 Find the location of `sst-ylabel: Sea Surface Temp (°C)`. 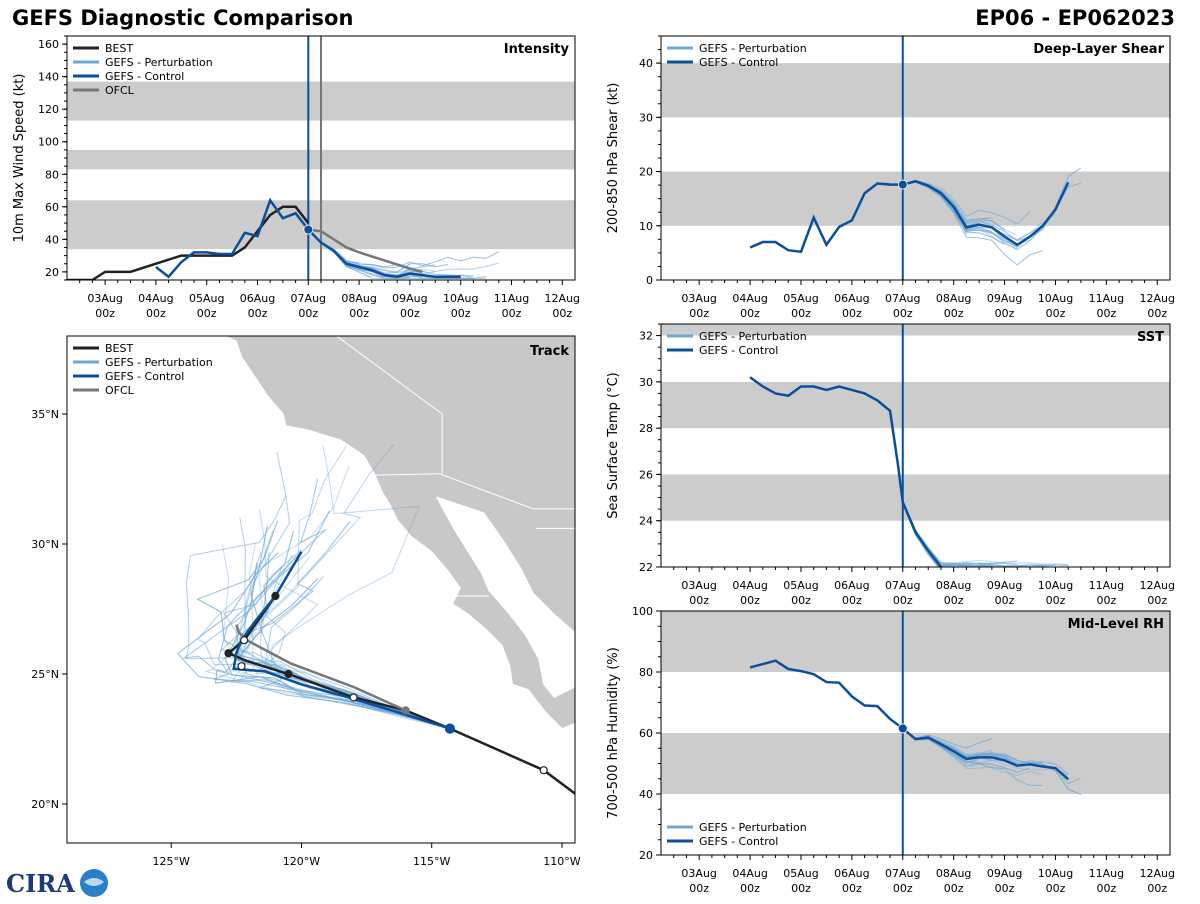

sst-ylabel: Sea Surface Temp (°C) is located at coordinates (613, 445).